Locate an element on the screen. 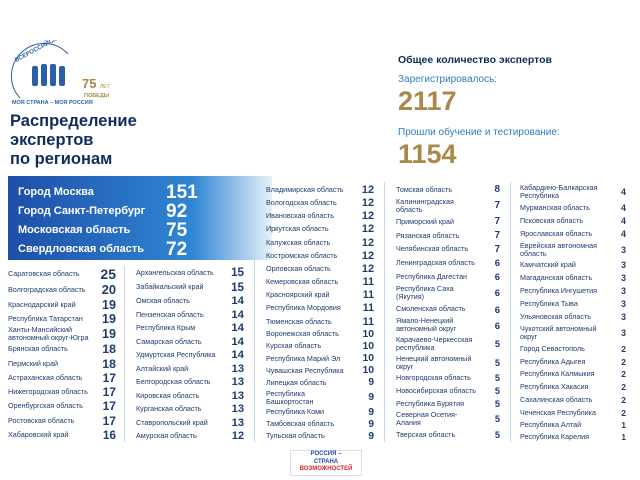 This screenshot has height=480, width=640. region-row: Хабаровский край 16 is located at coordinates (62, 435).